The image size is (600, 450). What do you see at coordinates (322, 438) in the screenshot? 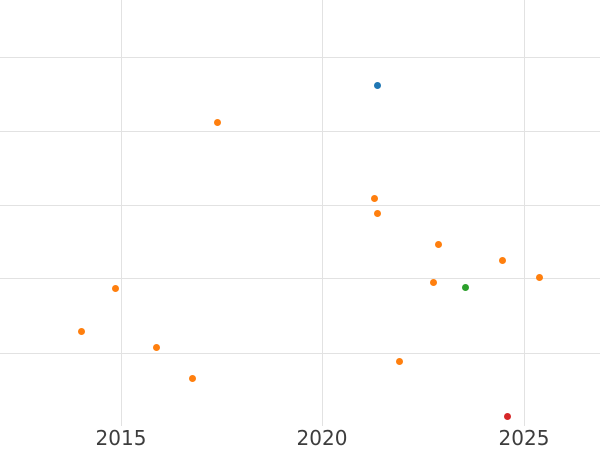
I see `x-tick-label-2020: 2020` at bounding box center [322, 438].